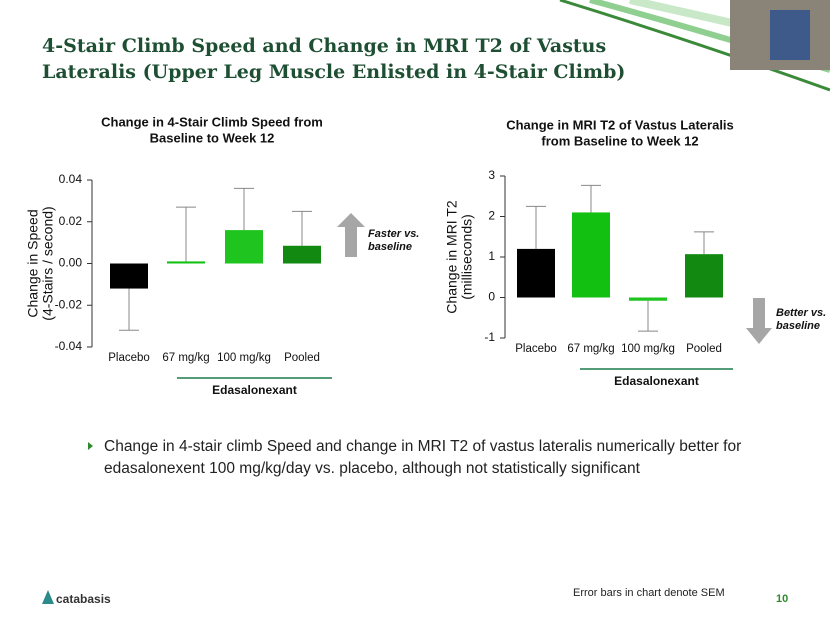 The image size is (830, 623). What do you see at coordinates (69, 304) in the screenshot?
I see `y-tick-label: -0.02` at bounding box center [69, 304].